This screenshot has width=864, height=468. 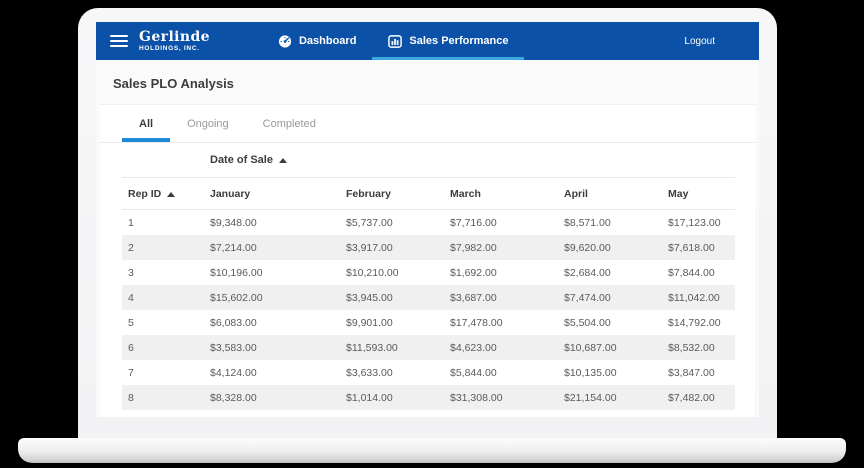 I want to click on laptop-base, so click(x=432, y=450).